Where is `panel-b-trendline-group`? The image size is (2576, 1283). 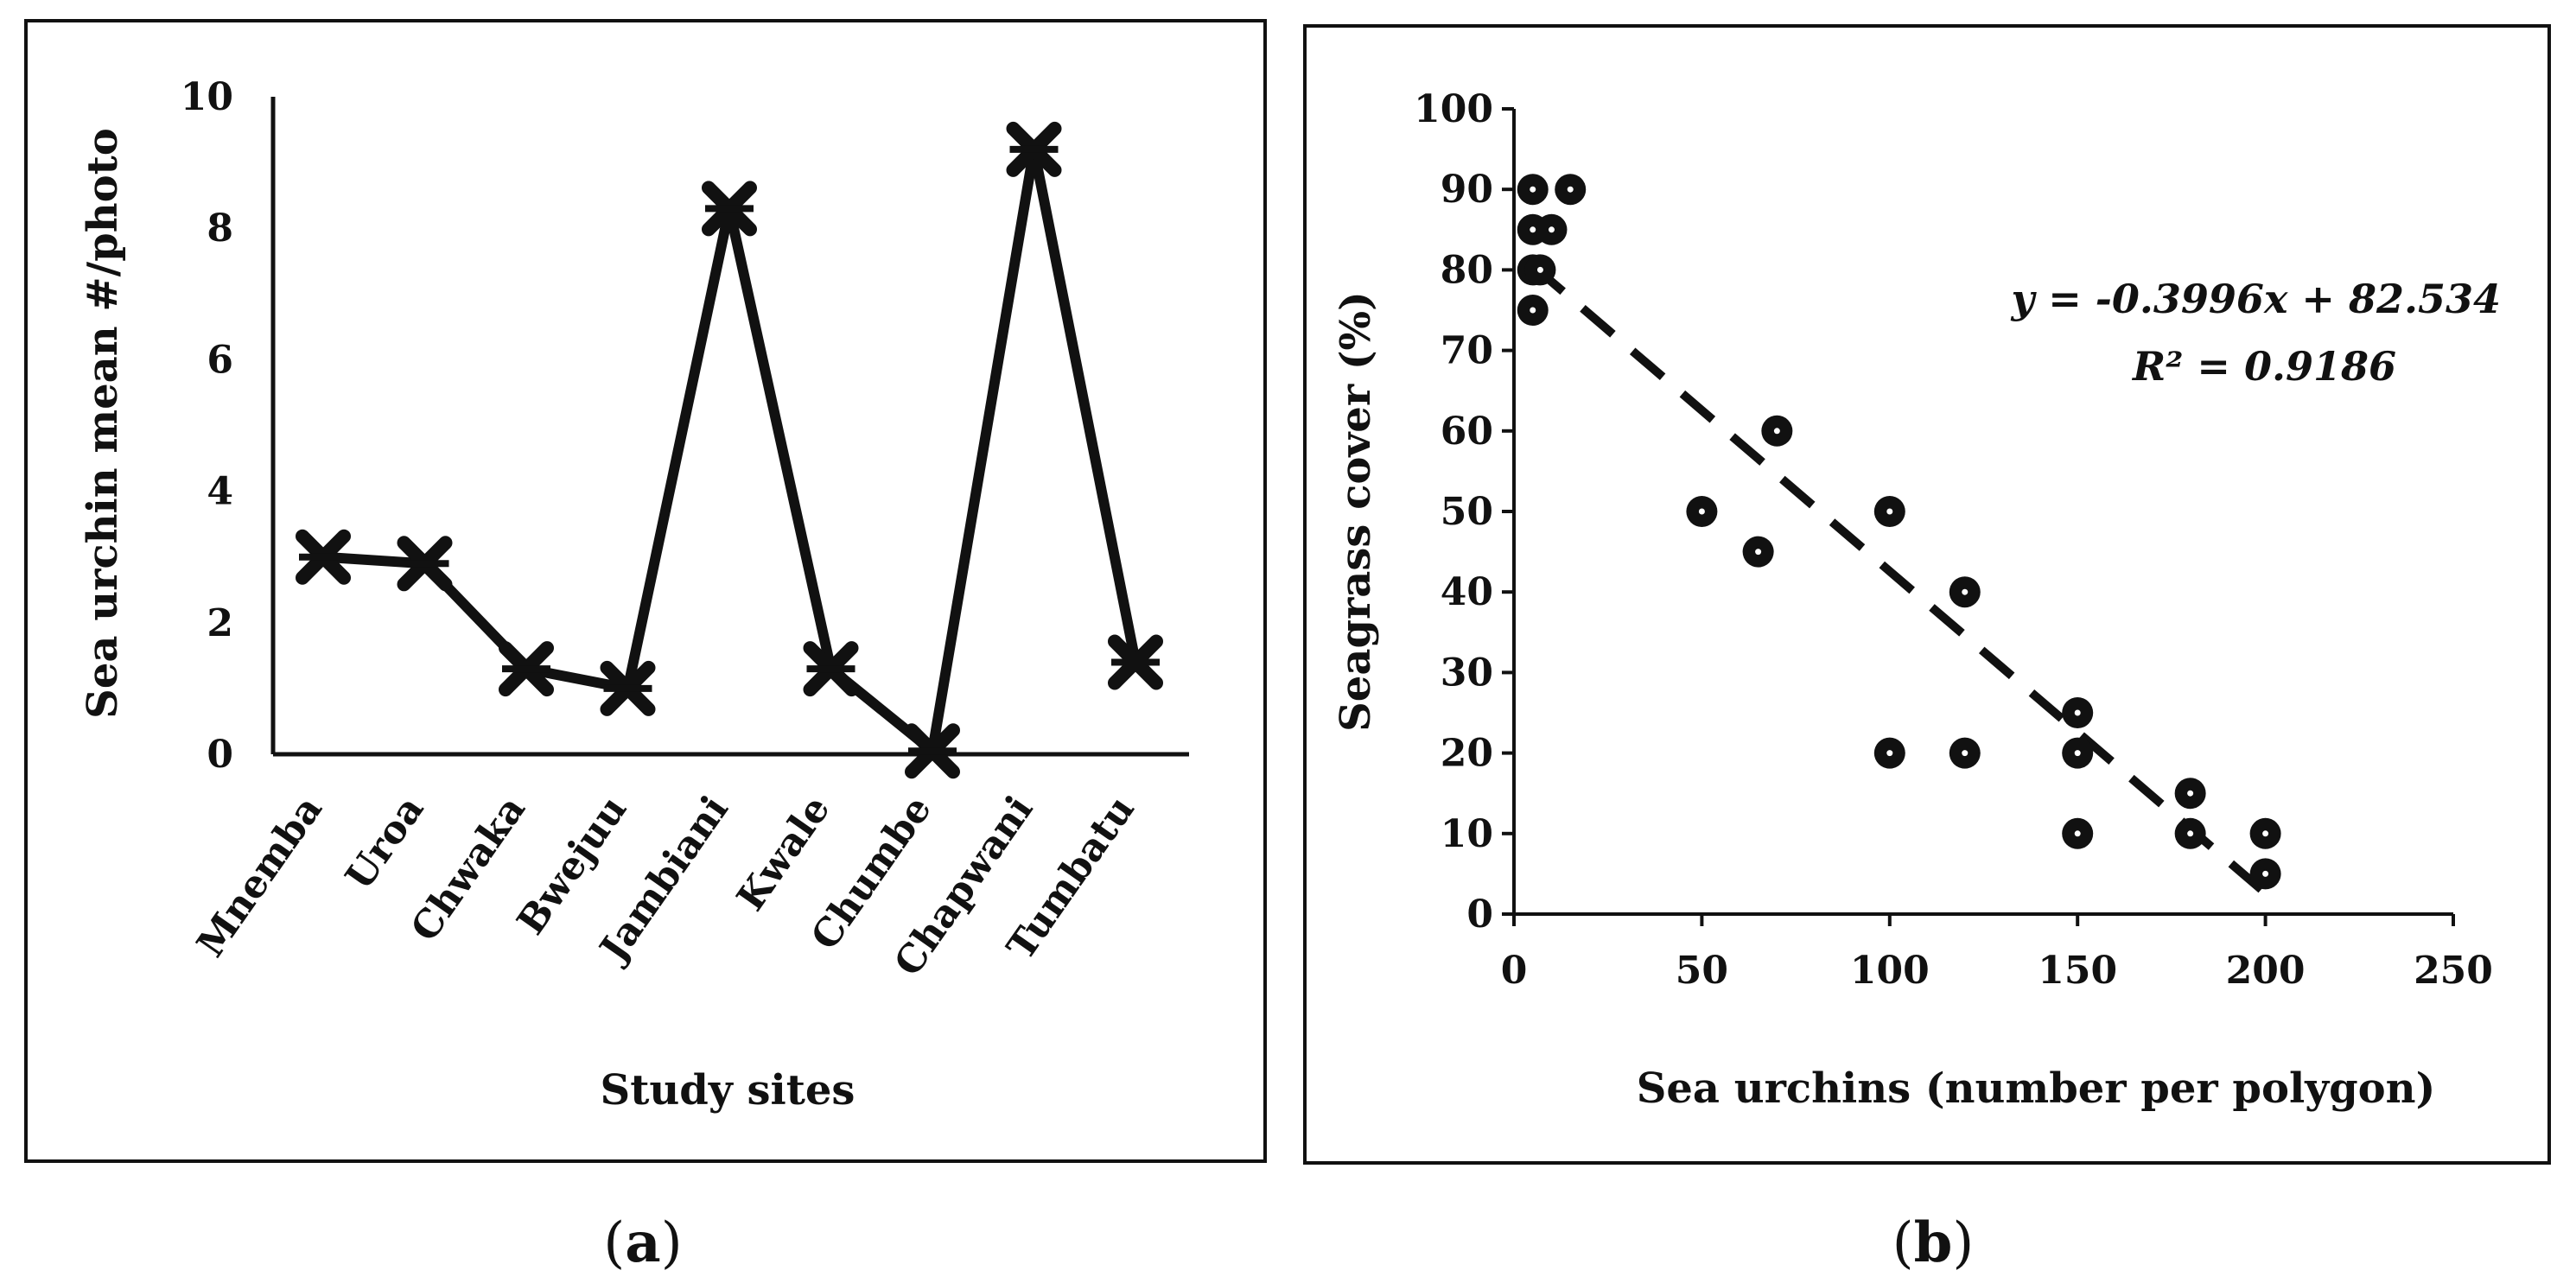 panel-b-trendline-group is located at coordinates (1899, 579).